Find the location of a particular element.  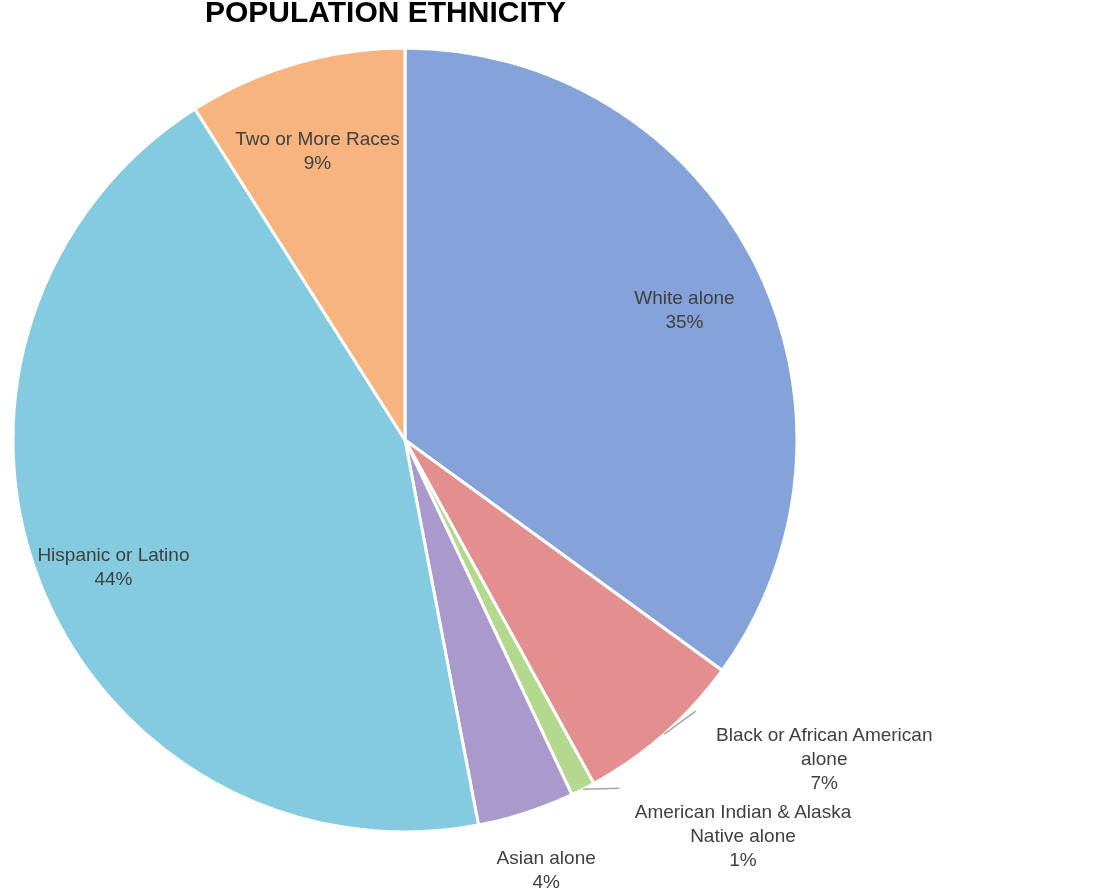

slice-label: Hispanic or Latino is located at coordinates (113, 555).